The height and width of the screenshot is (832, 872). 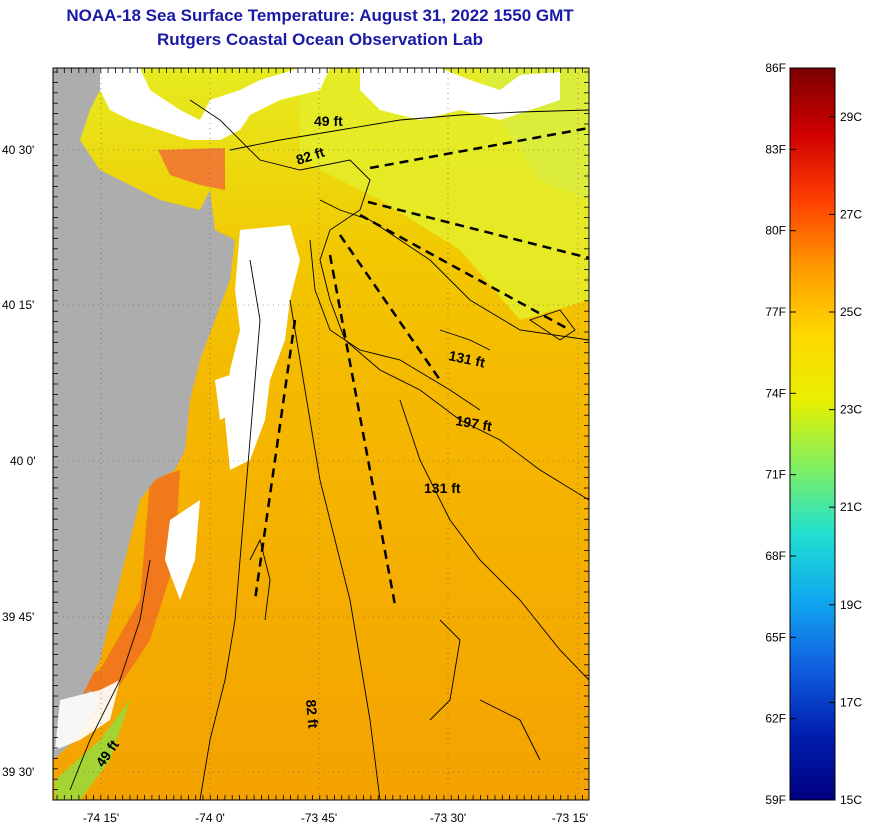 What do you see at coordinates (775, 393) in the screenshot?
I see `colorbar-f-label: 74F` at bounding box center [775, 393].